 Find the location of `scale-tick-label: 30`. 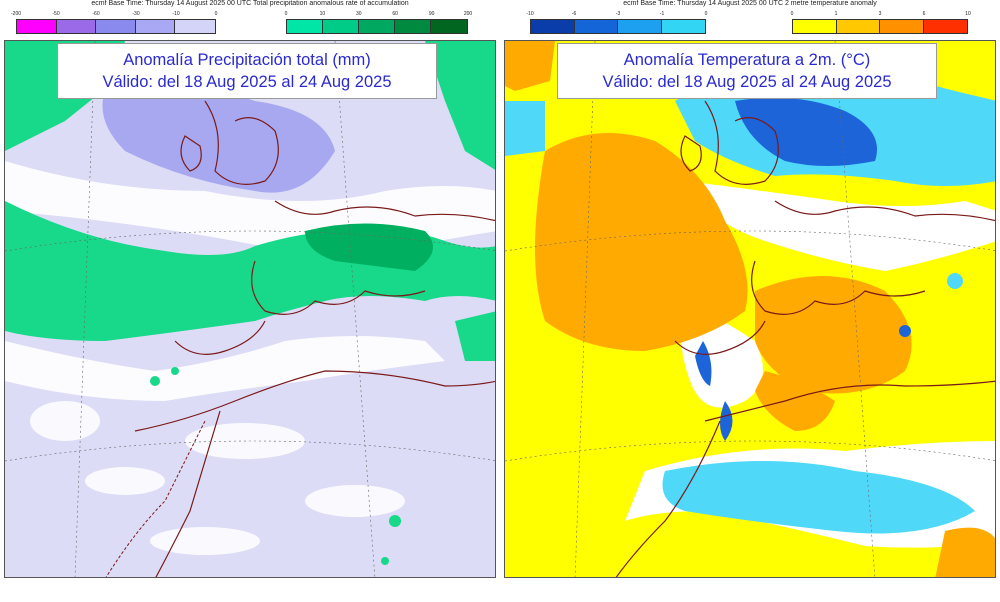

scale-tick-label: 30 is located at coordinates (359, 14).